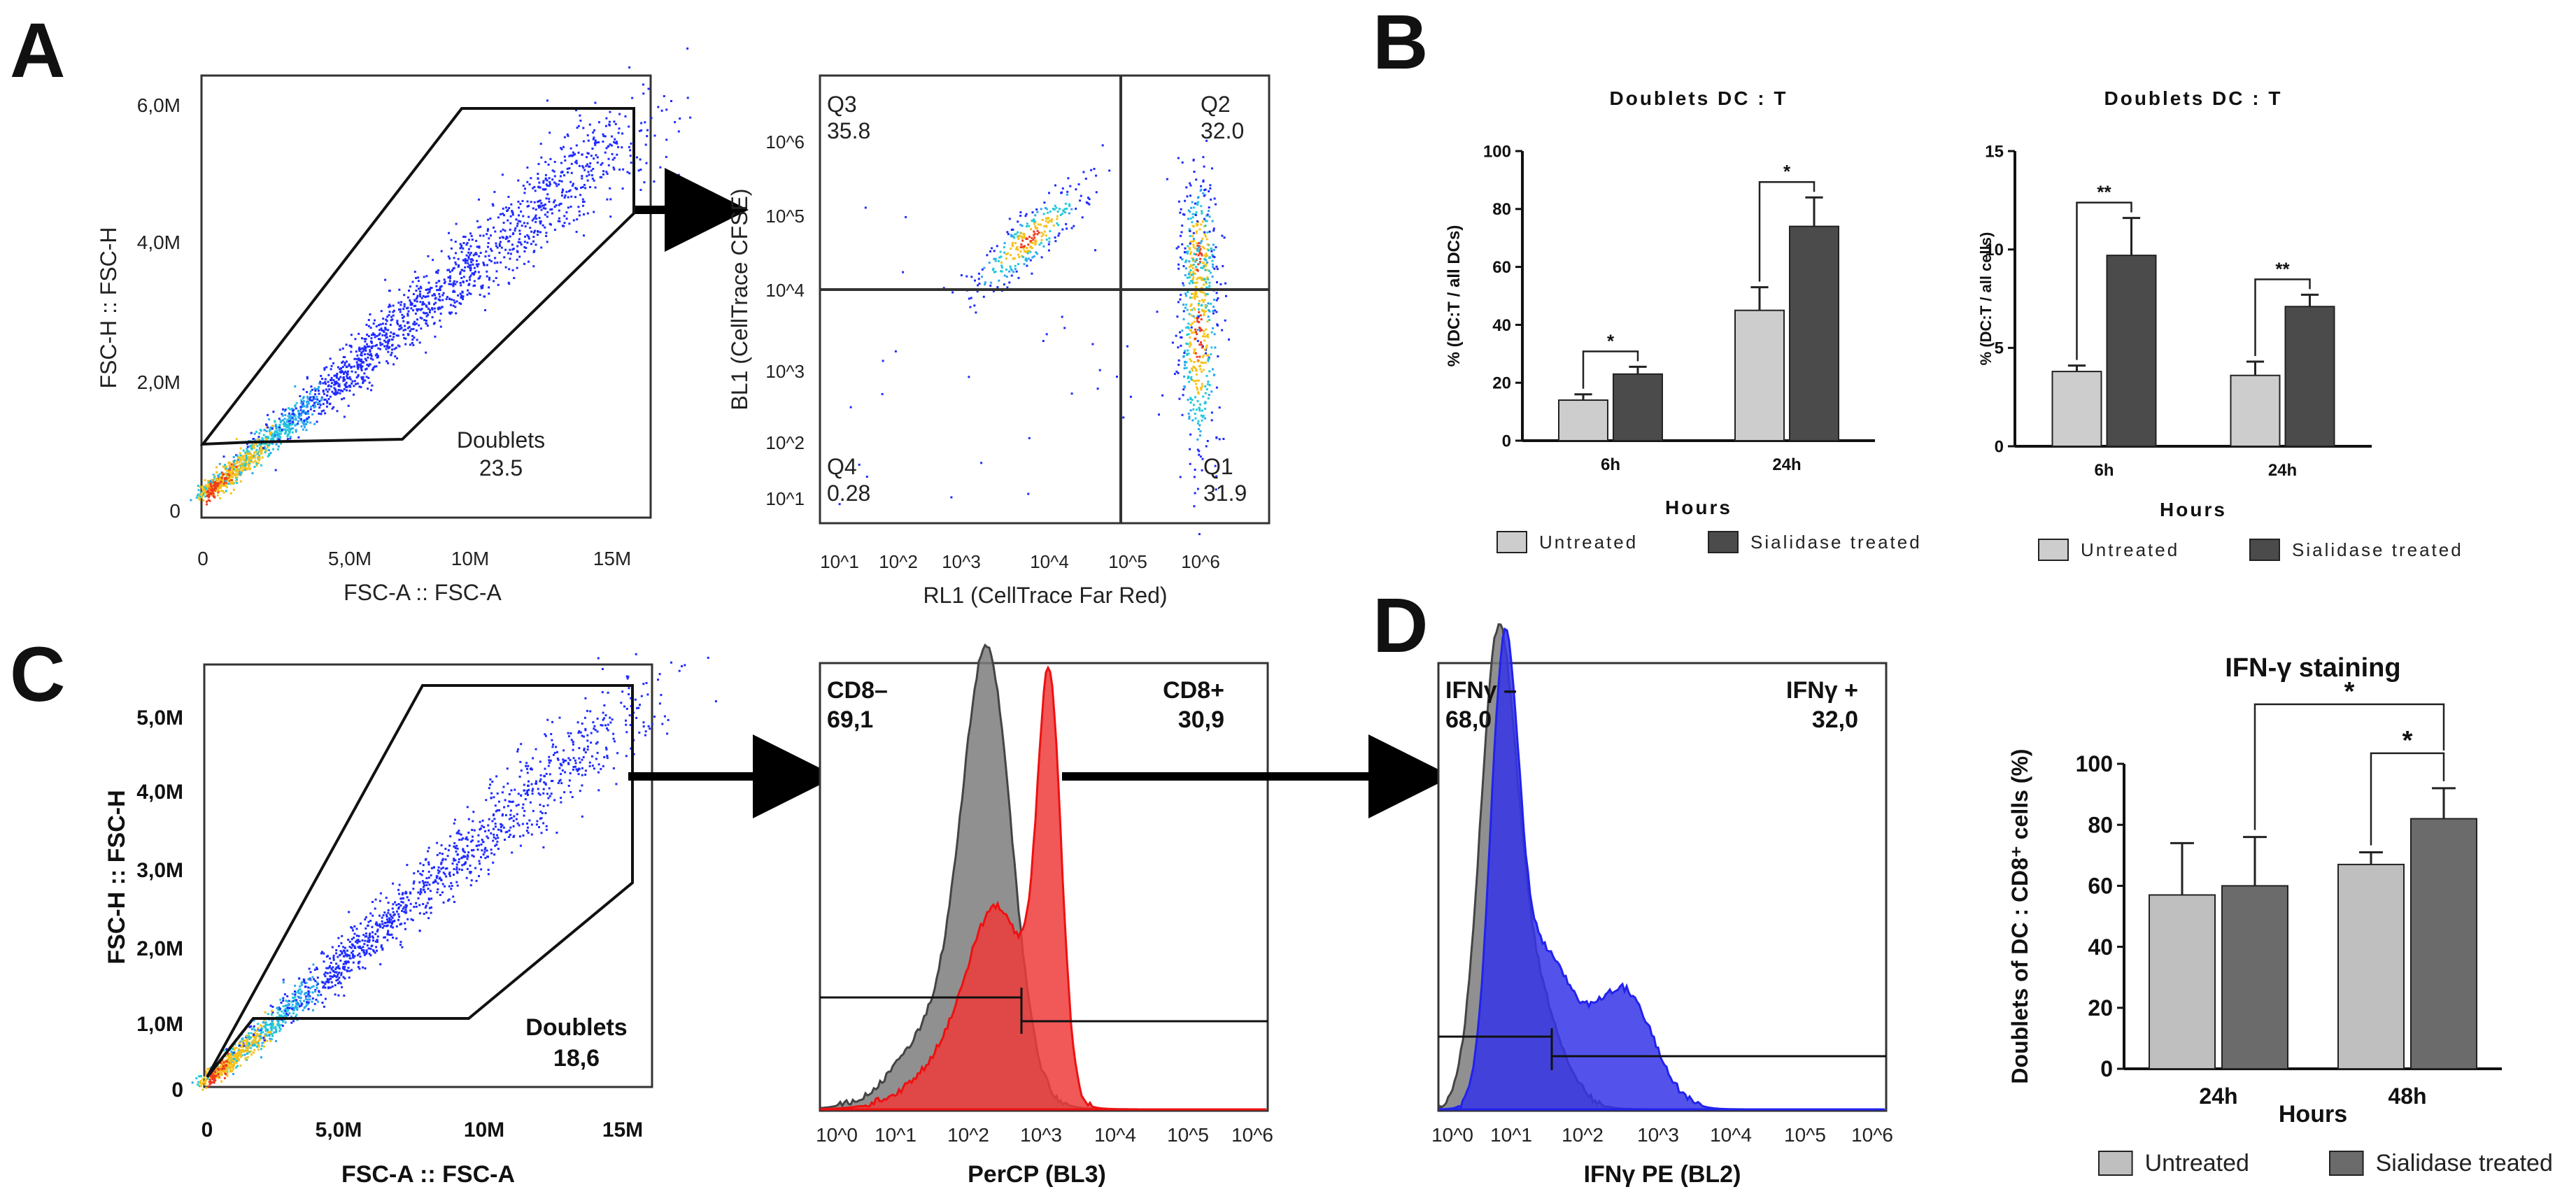 This screenshot has height=1194, width=2576. I want to click on b-right-legend-label: Untreated, so click(2130, 549).